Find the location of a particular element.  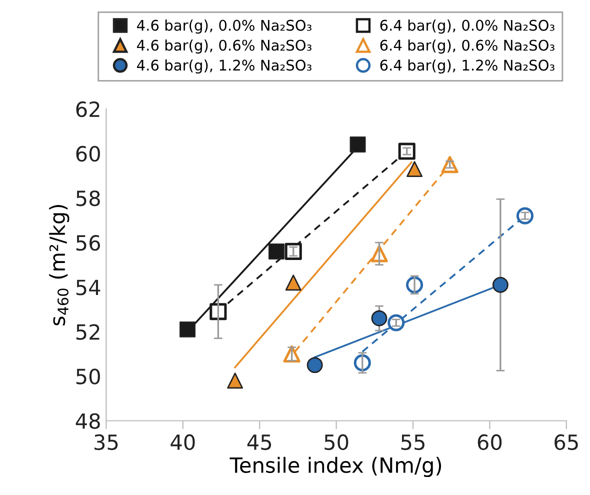

x-tick-label: 55 is located at coordinates (412, 442).